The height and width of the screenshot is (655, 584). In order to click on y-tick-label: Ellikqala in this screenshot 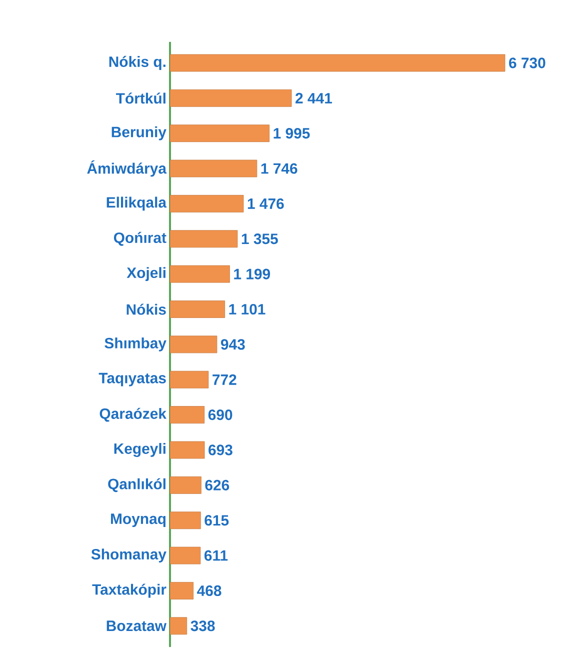, I will do `click(136, 203)`.